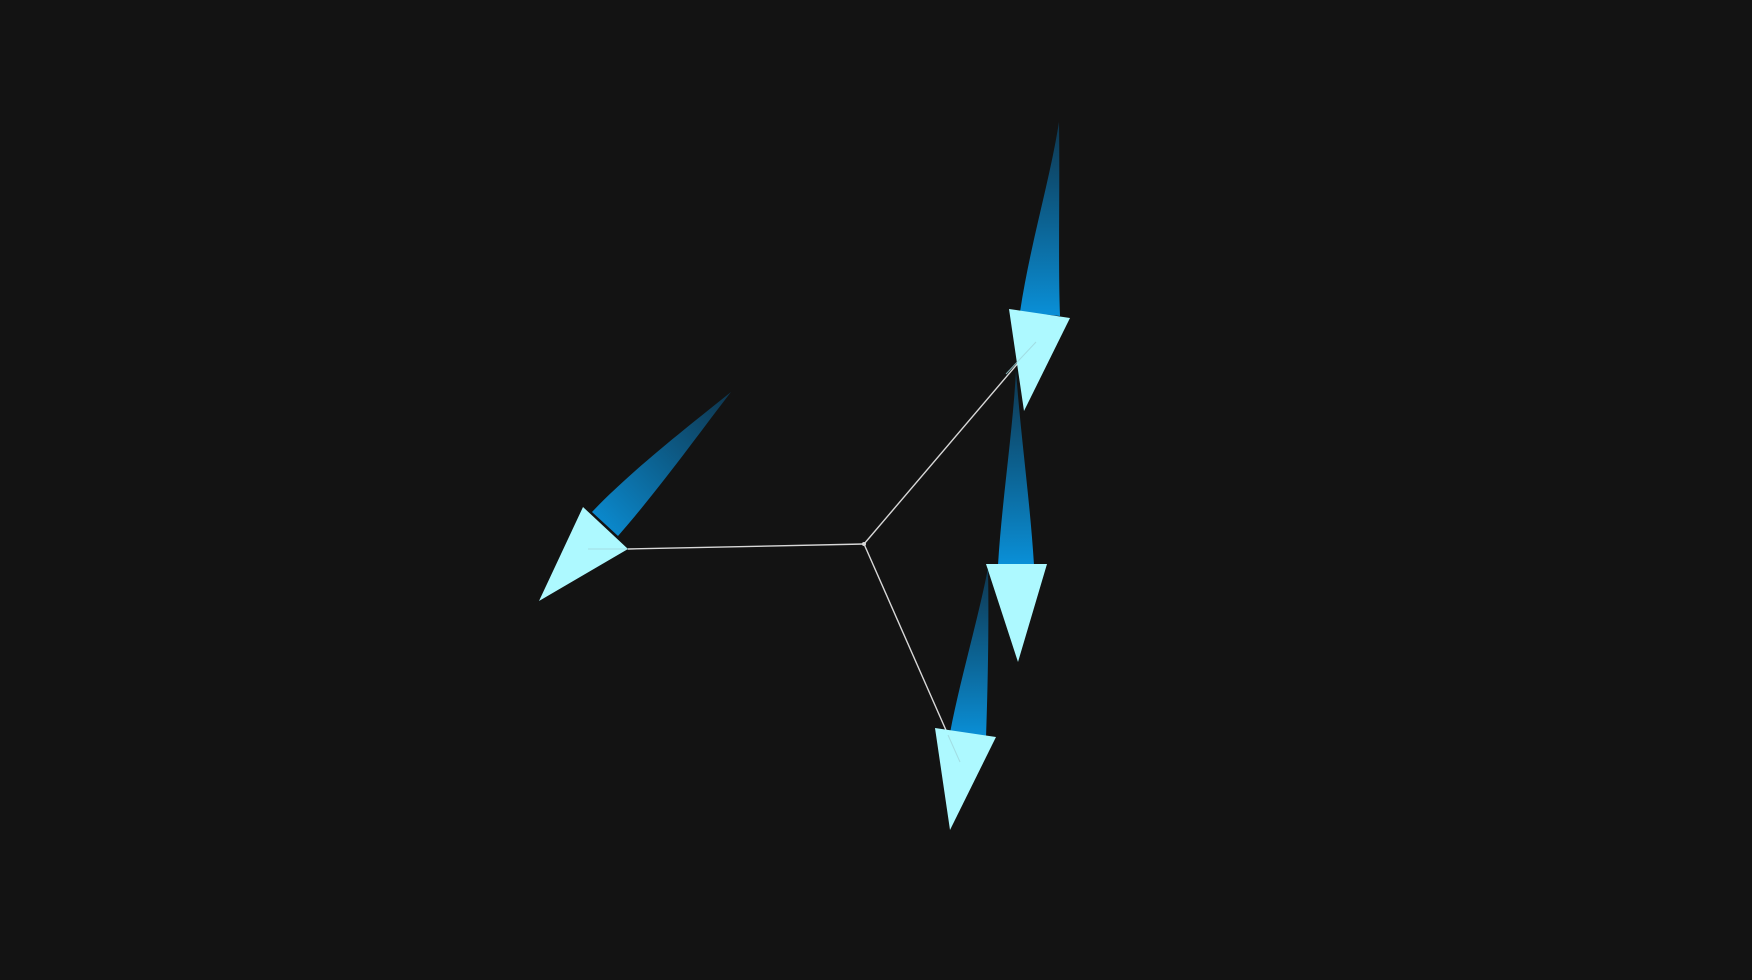  Describe the element at coordinates (950, 443) in the screenshot. I see `edge-upper-right` at that location.